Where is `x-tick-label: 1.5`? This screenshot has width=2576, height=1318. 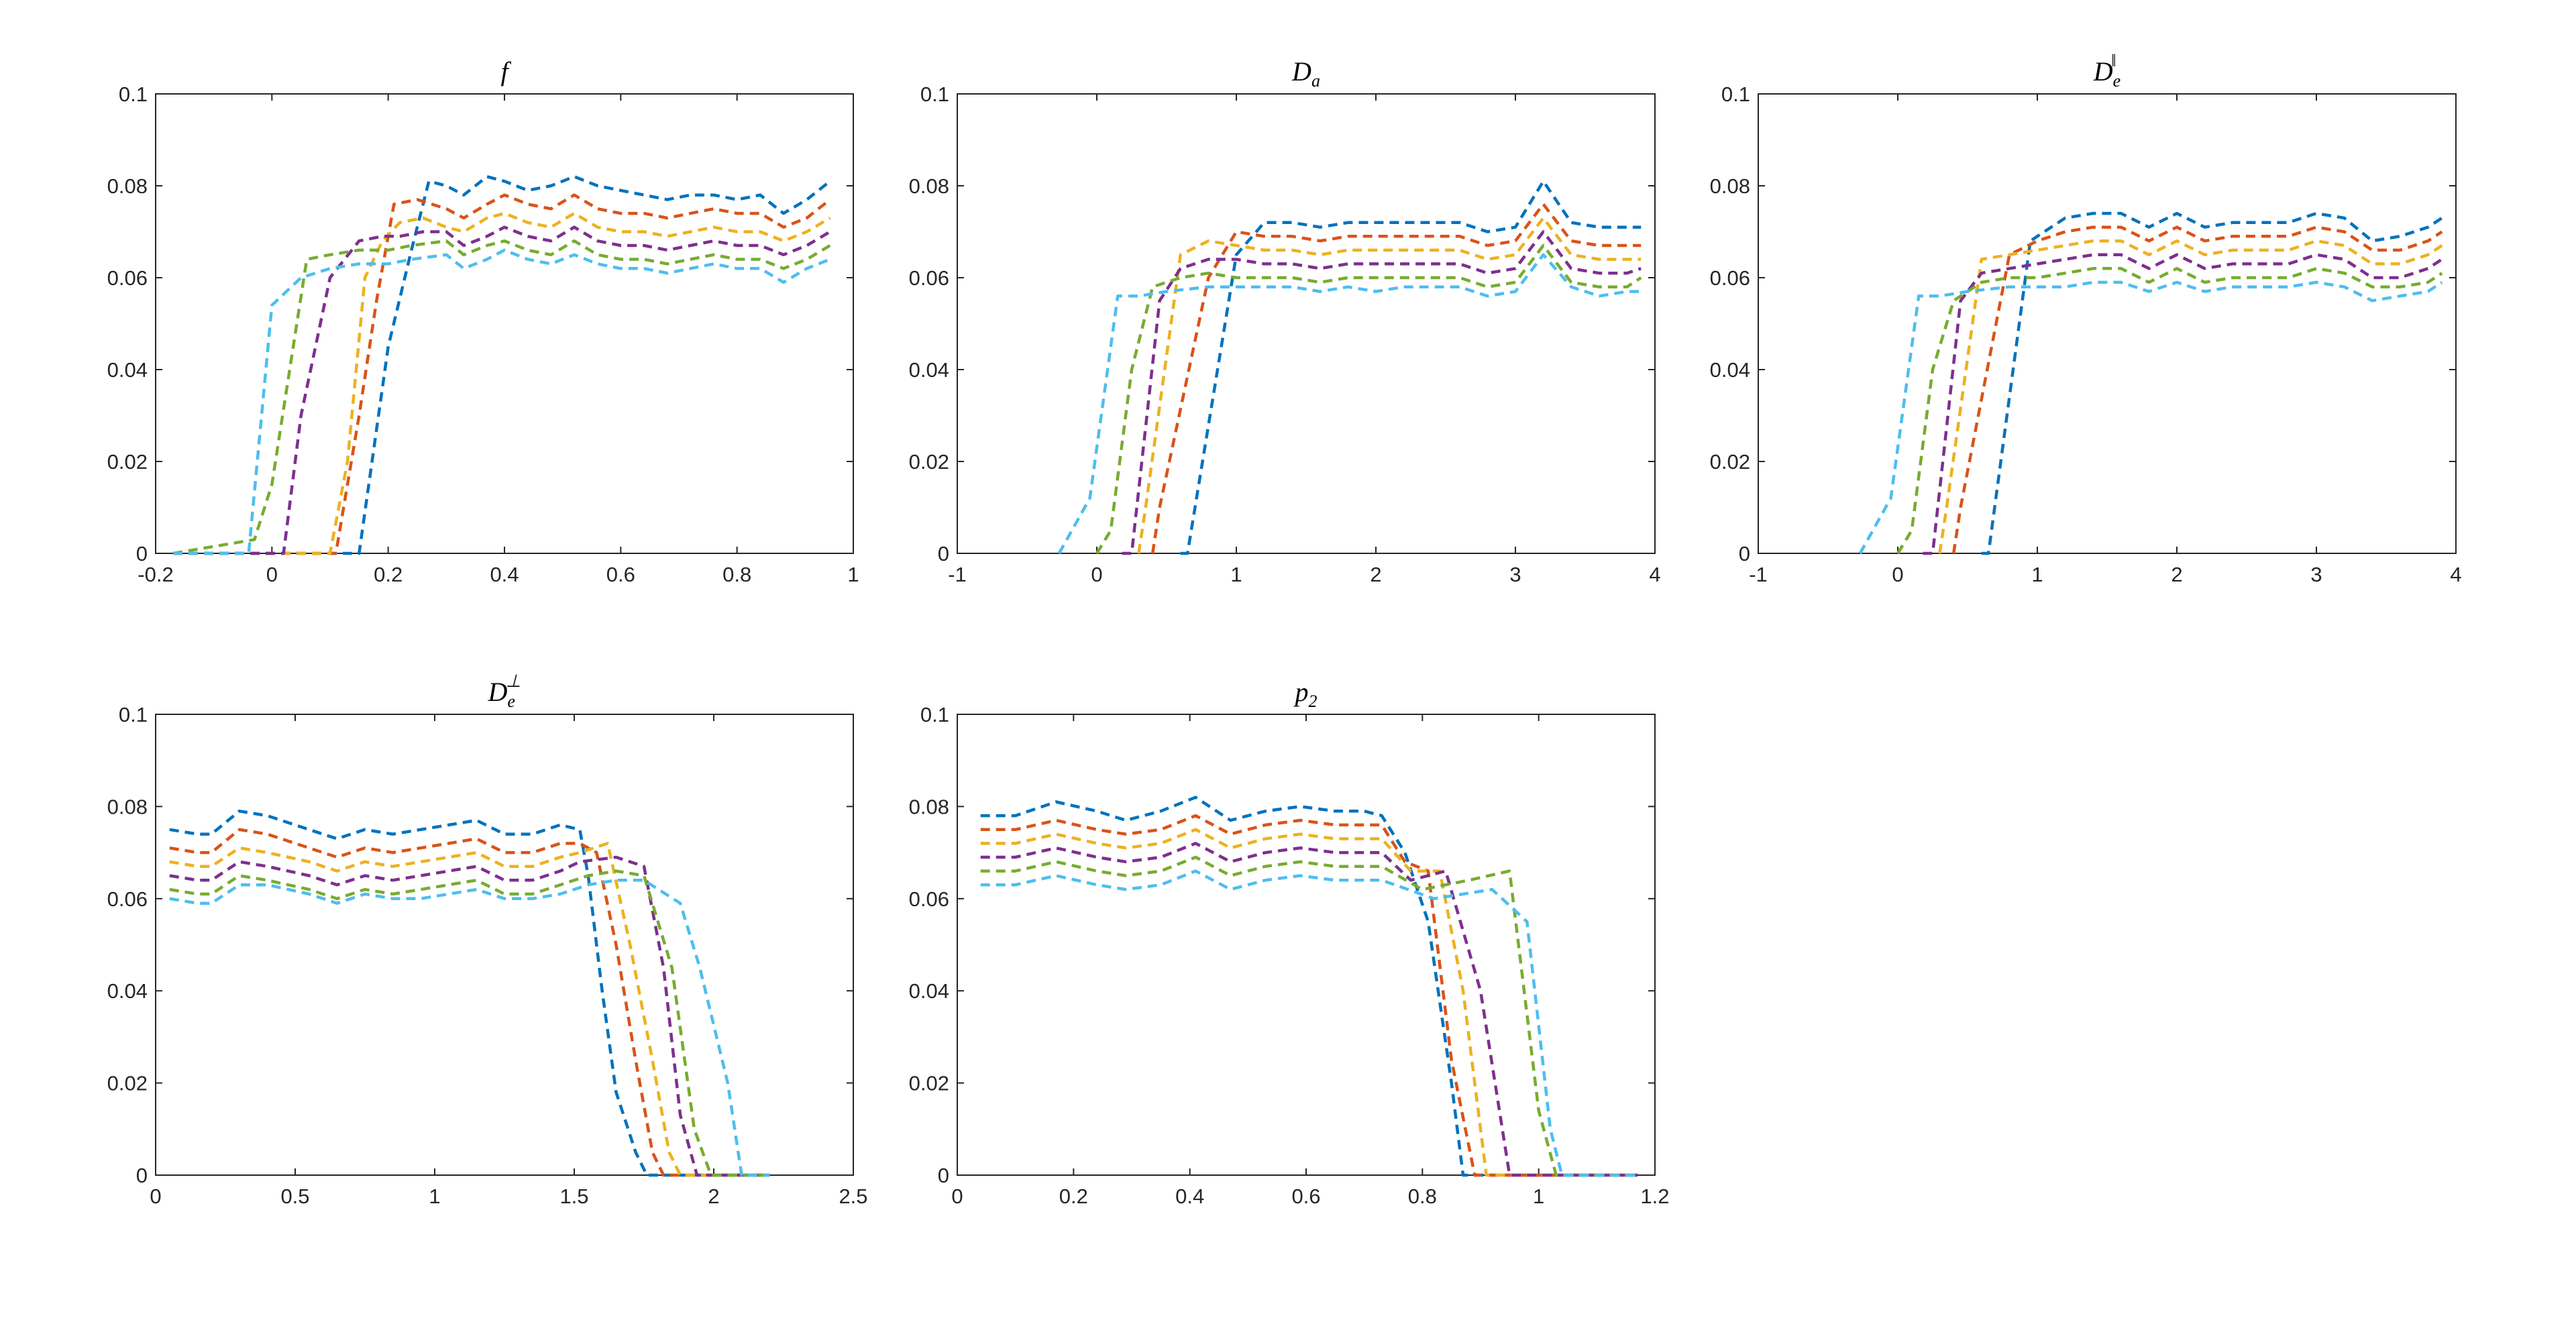
x-tick-label: 1.5 is located at coordinates (573, 1196).